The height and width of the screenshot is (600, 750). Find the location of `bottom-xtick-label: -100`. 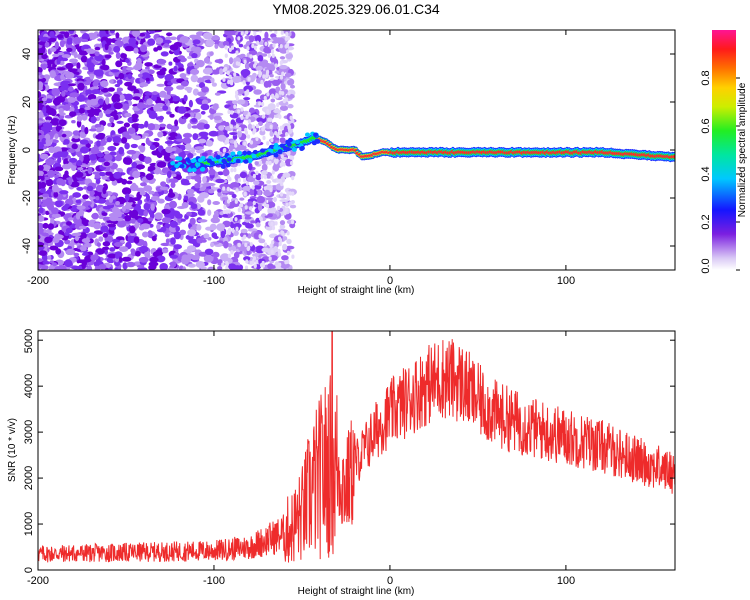

bottom-xtick-label: -100 is located at coordinates (214, 581).